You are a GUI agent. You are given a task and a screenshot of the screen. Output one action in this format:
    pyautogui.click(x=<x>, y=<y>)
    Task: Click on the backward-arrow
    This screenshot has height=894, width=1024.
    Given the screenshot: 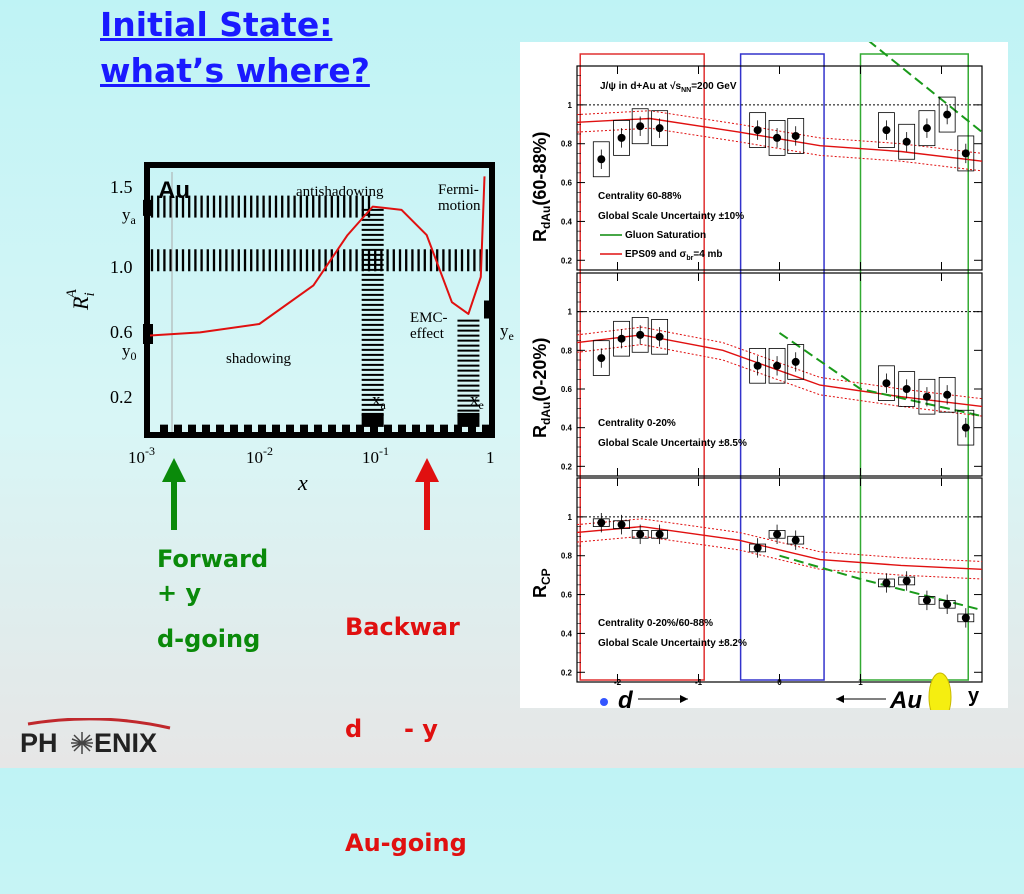 What is the action you would take?
    pyautogui.click(x=427, y=494)
    